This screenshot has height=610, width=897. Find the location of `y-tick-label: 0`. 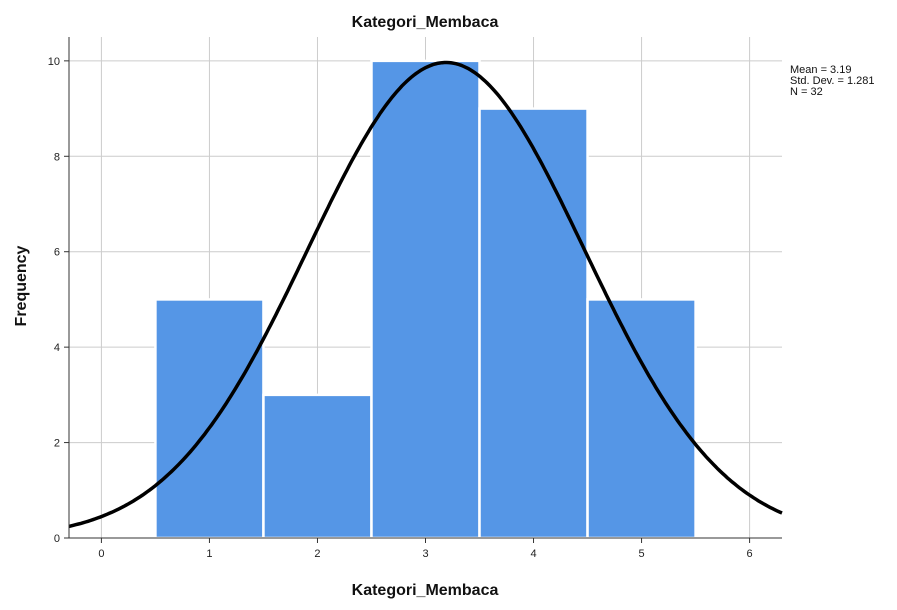

y-tick-label: 0 is located at coordinates (57, 539).